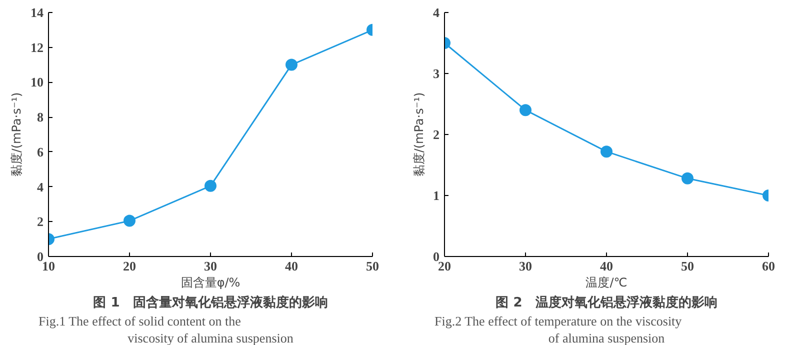 The image size is (792, 345). Describe the element at coordinates (607, 302) in the screenshot. I see `text: 图 2 温度对氧化铝悬浮液黏度的影响` at that location.